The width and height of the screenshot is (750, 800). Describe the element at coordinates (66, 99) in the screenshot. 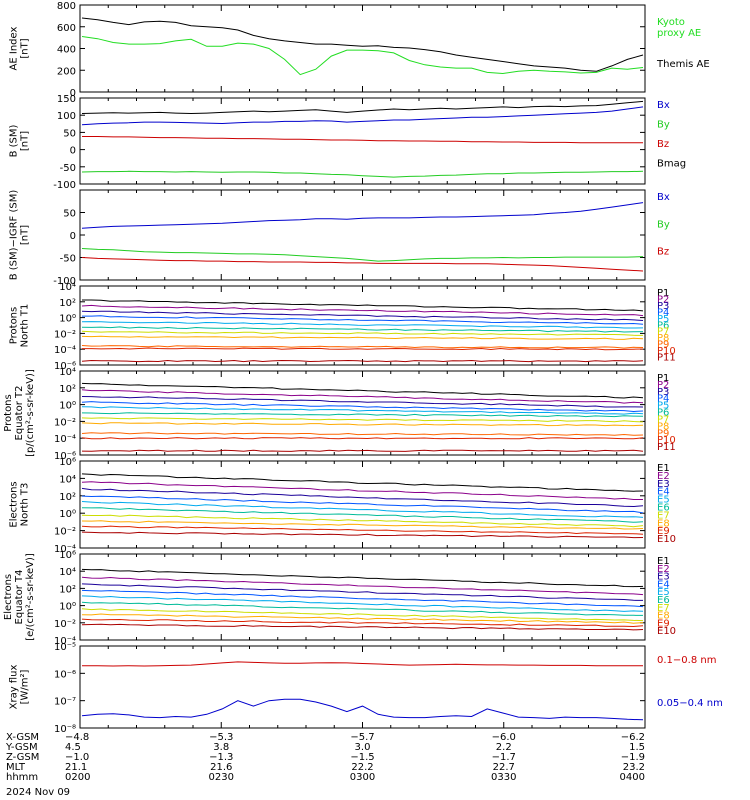

I see `y-tick-label: 150` at that location.